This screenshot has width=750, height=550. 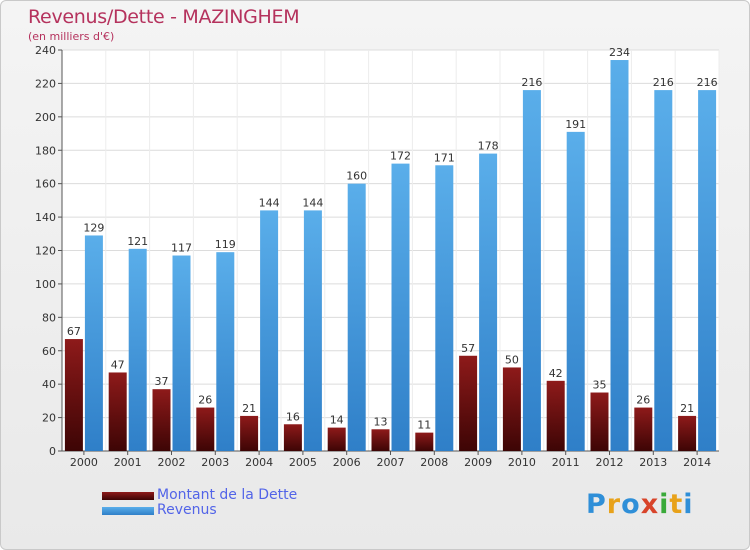 What do you see at coordinates (205, 400) in the screenshot?
I see `data-label-debt-2003: 26` at bounding box center [205, 400].